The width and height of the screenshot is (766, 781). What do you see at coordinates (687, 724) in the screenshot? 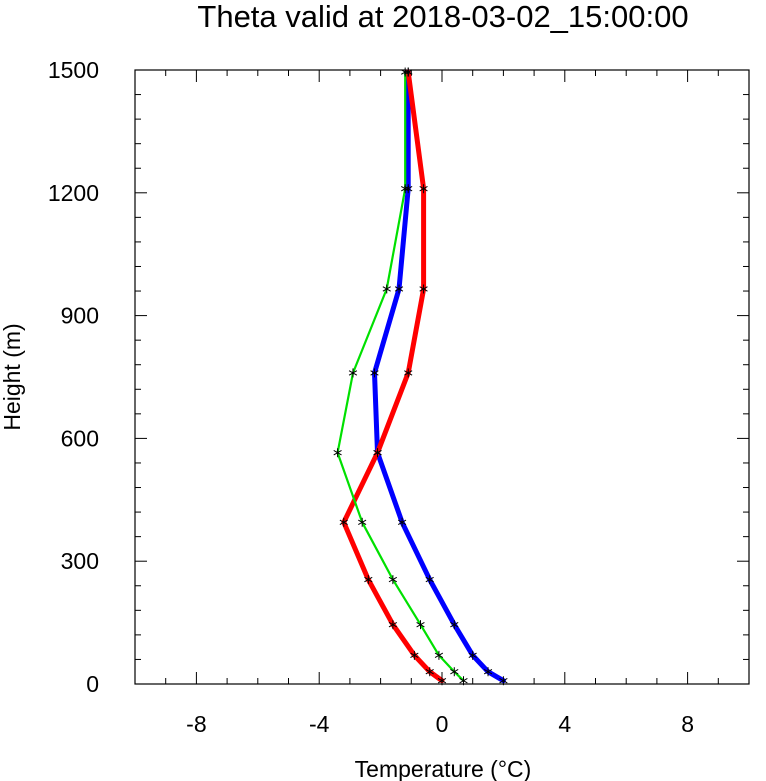
I see `x-tick-label: 8` at bounding box center [687, 724].